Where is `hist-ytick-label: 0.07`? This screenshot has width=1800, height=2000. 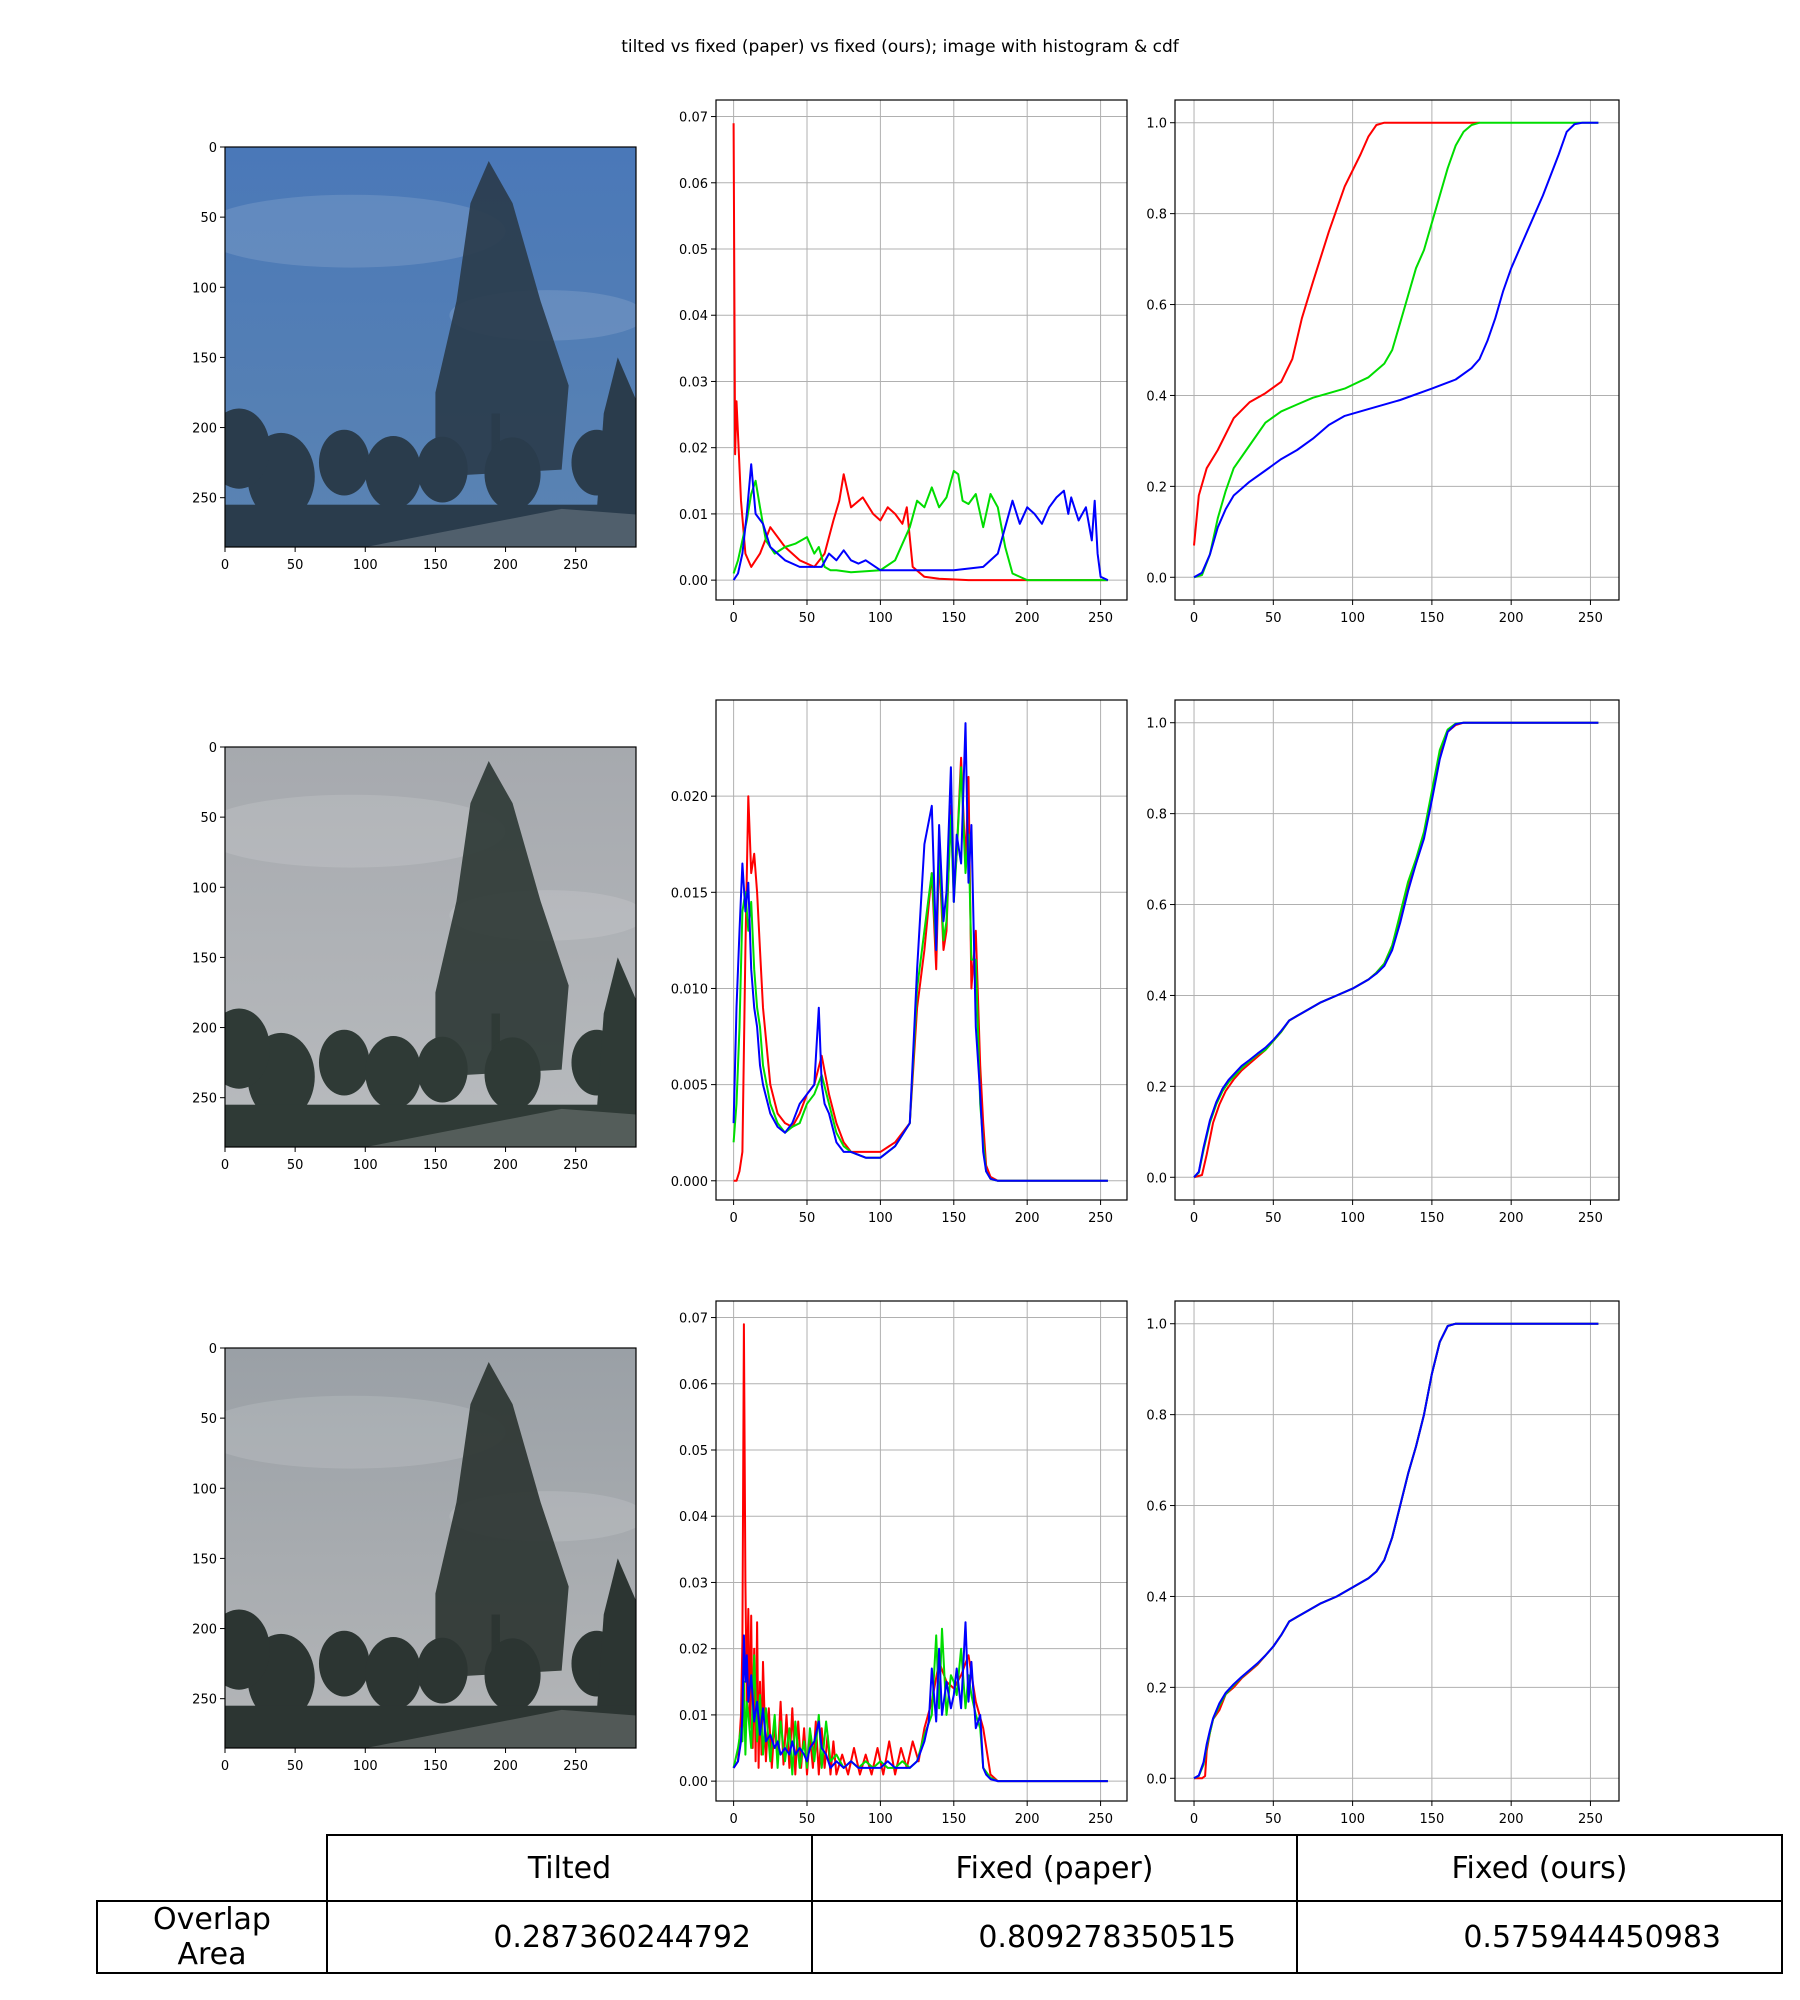 hist-ytick-label: 0.07 is located at coordinates (693, 118).